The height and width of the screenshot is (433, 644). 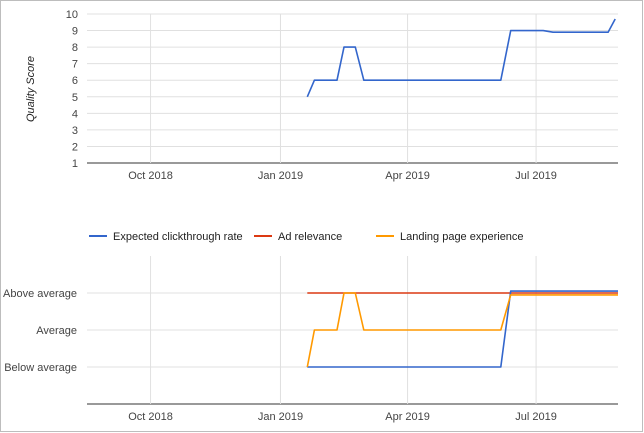 I want to click on c1-y-tick: 7, so click(x=75, y=65).